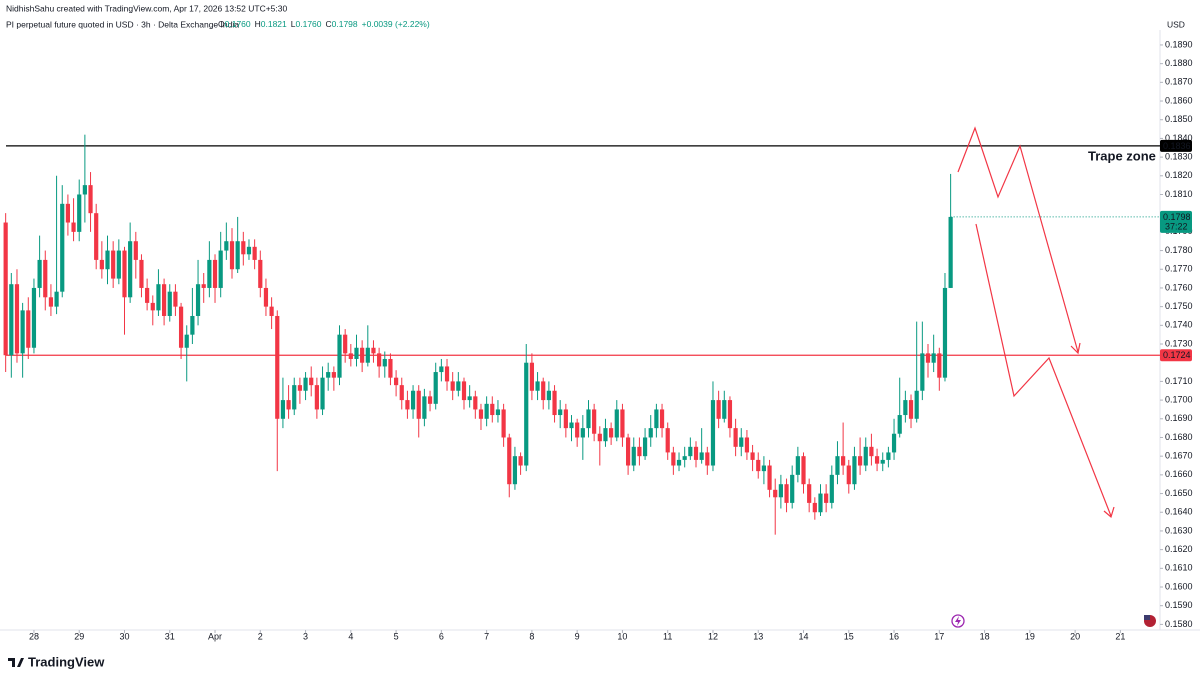 The image size is (1200, 680). What do you see at coordinates (1179, 82) in the screenshot?
I see `y-tick-label: 0.1870` at bounding box center [1179, 82].